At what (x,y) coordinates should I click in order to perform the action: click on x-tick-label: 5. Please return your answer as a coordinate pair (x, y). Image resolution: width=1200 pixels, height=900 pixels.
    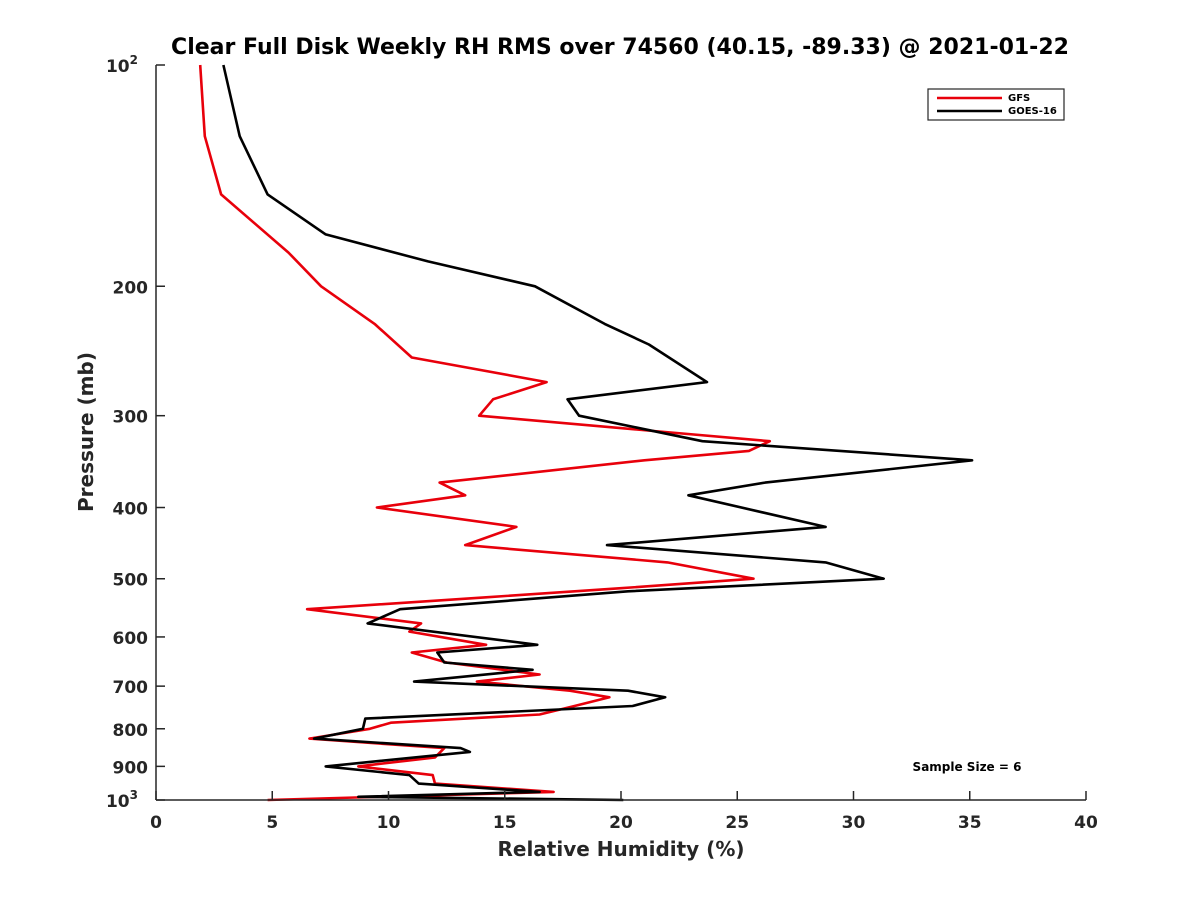
    Looking at the image, I should click on (272, 823).